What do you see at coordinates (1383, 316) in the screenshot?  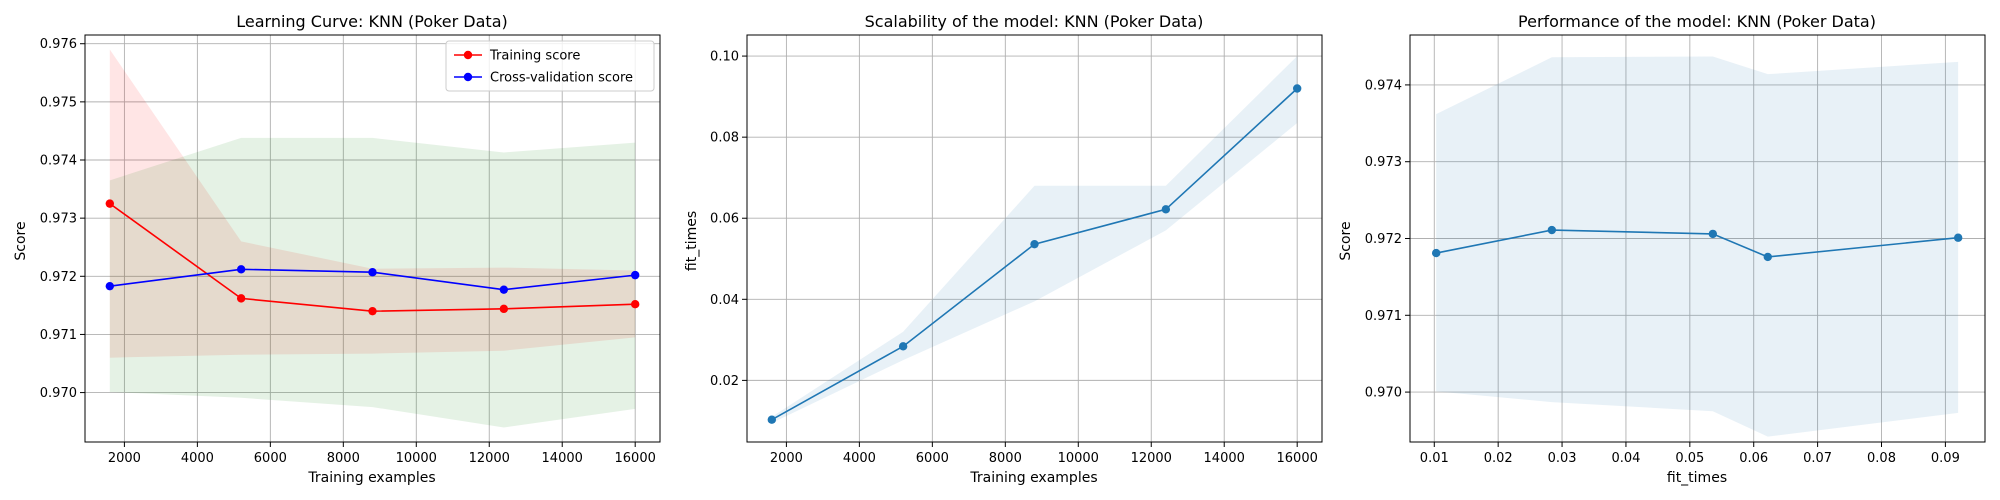 I see `performance-ytick-label-1: 0.971` at bounding box center [1383, 316].